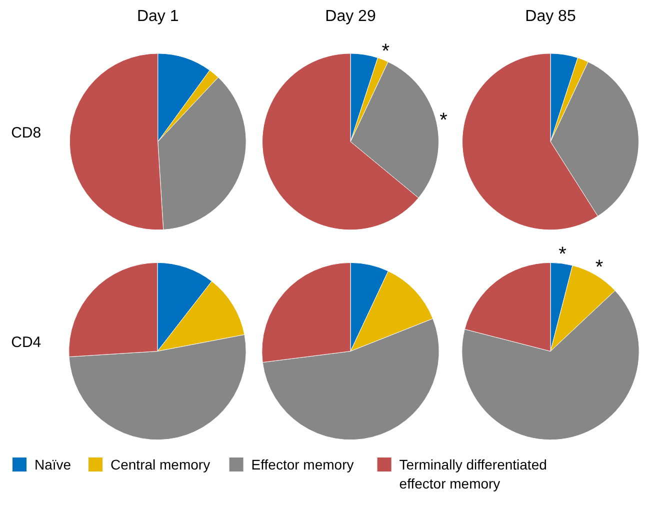 The image size is (660, 520). Describe the element at coordinates (473, 474) in the screenshot. I see `legend-label: Terminally differentiated effector memory` at that location.